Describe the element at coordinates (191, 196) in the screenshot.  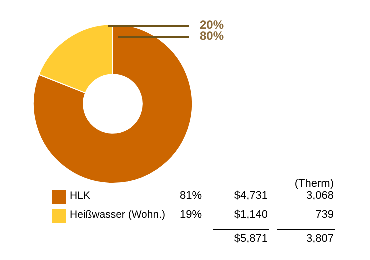
I see `data-label: 81%` at that location.